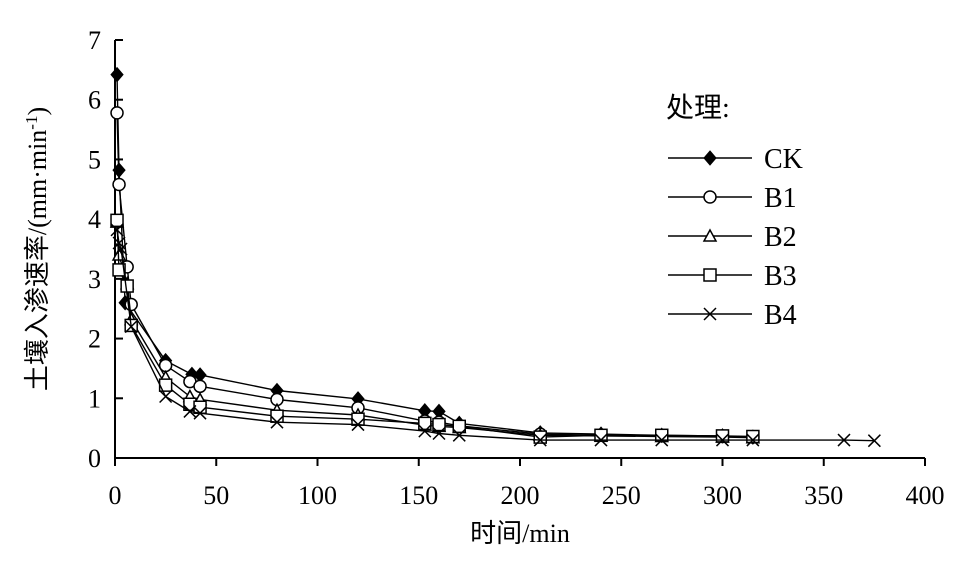 This screenshot has width=967, height=565. What do you see at coordinates (621, 495) in the screenshot?
I see `x-tick-label: 250` at bounding box center [621, 495].